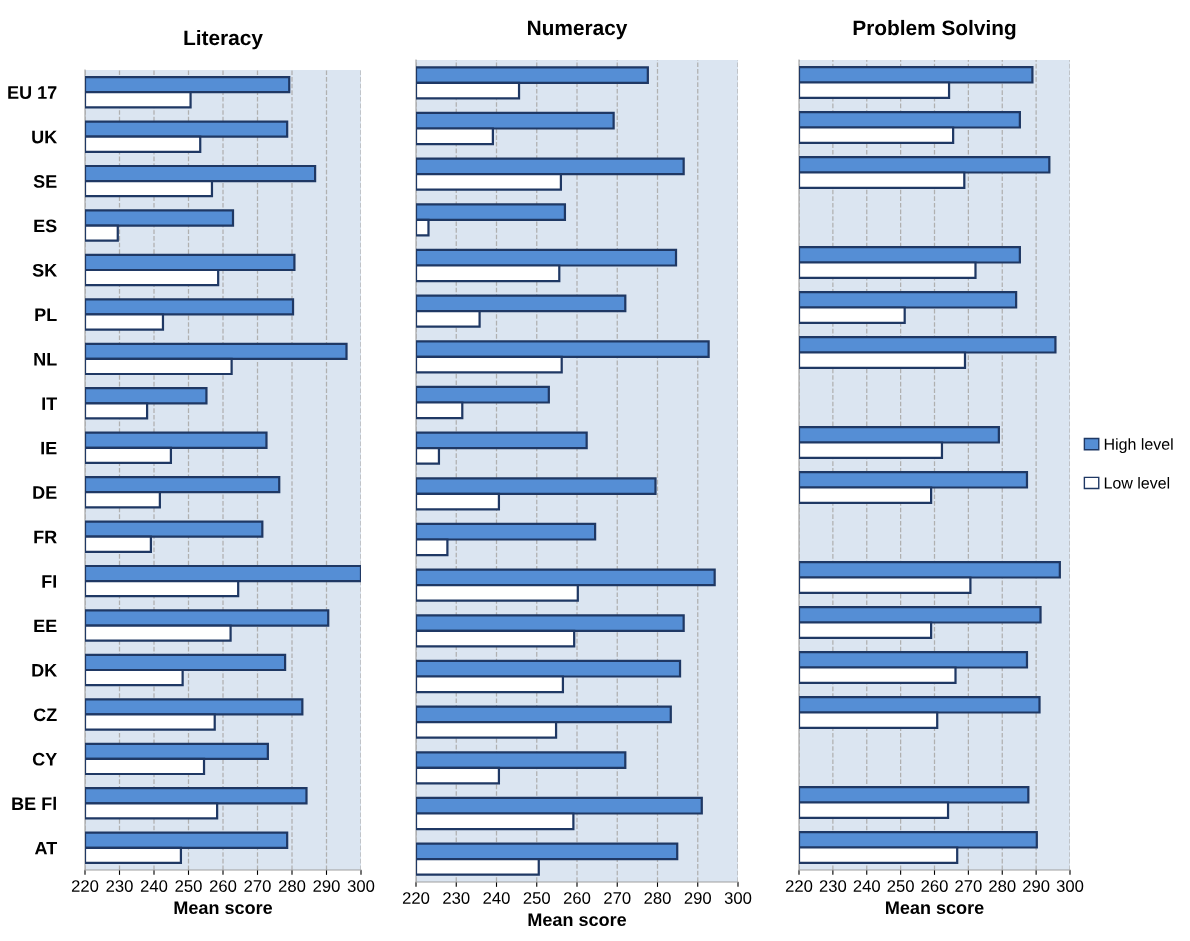 The height and width of the screenshot is (941, 1190). Describe the element at coordinates (45, 181) in the screenshot. I see `y-tick-label: SE` at that location.